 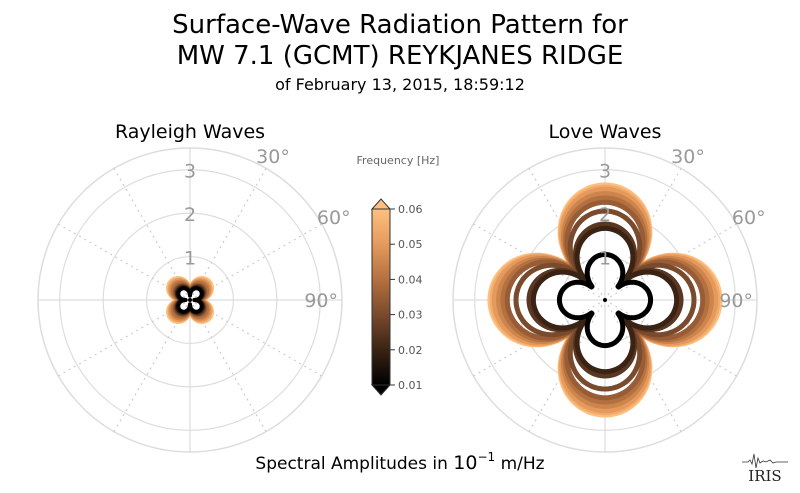 I want to click on chart-subtitle: of February 13, 2015, 18:59:12, so click(x=400, y=84).